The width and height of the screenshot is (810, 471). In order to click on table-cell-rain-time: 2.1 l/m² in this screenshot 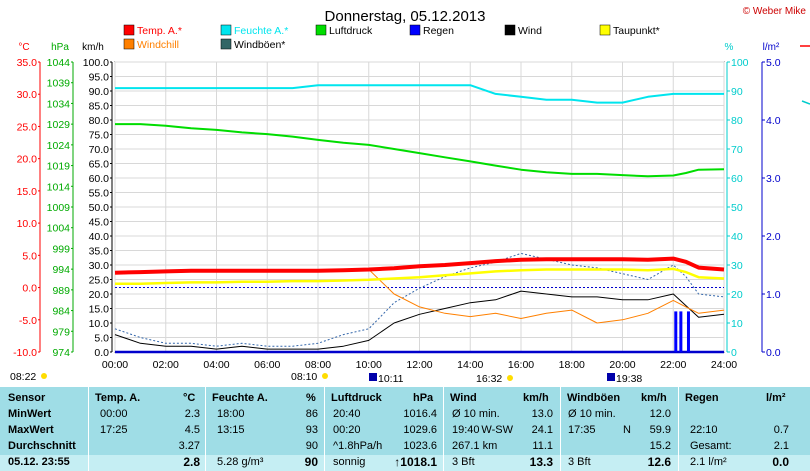, I will do `click(708, 462)`.